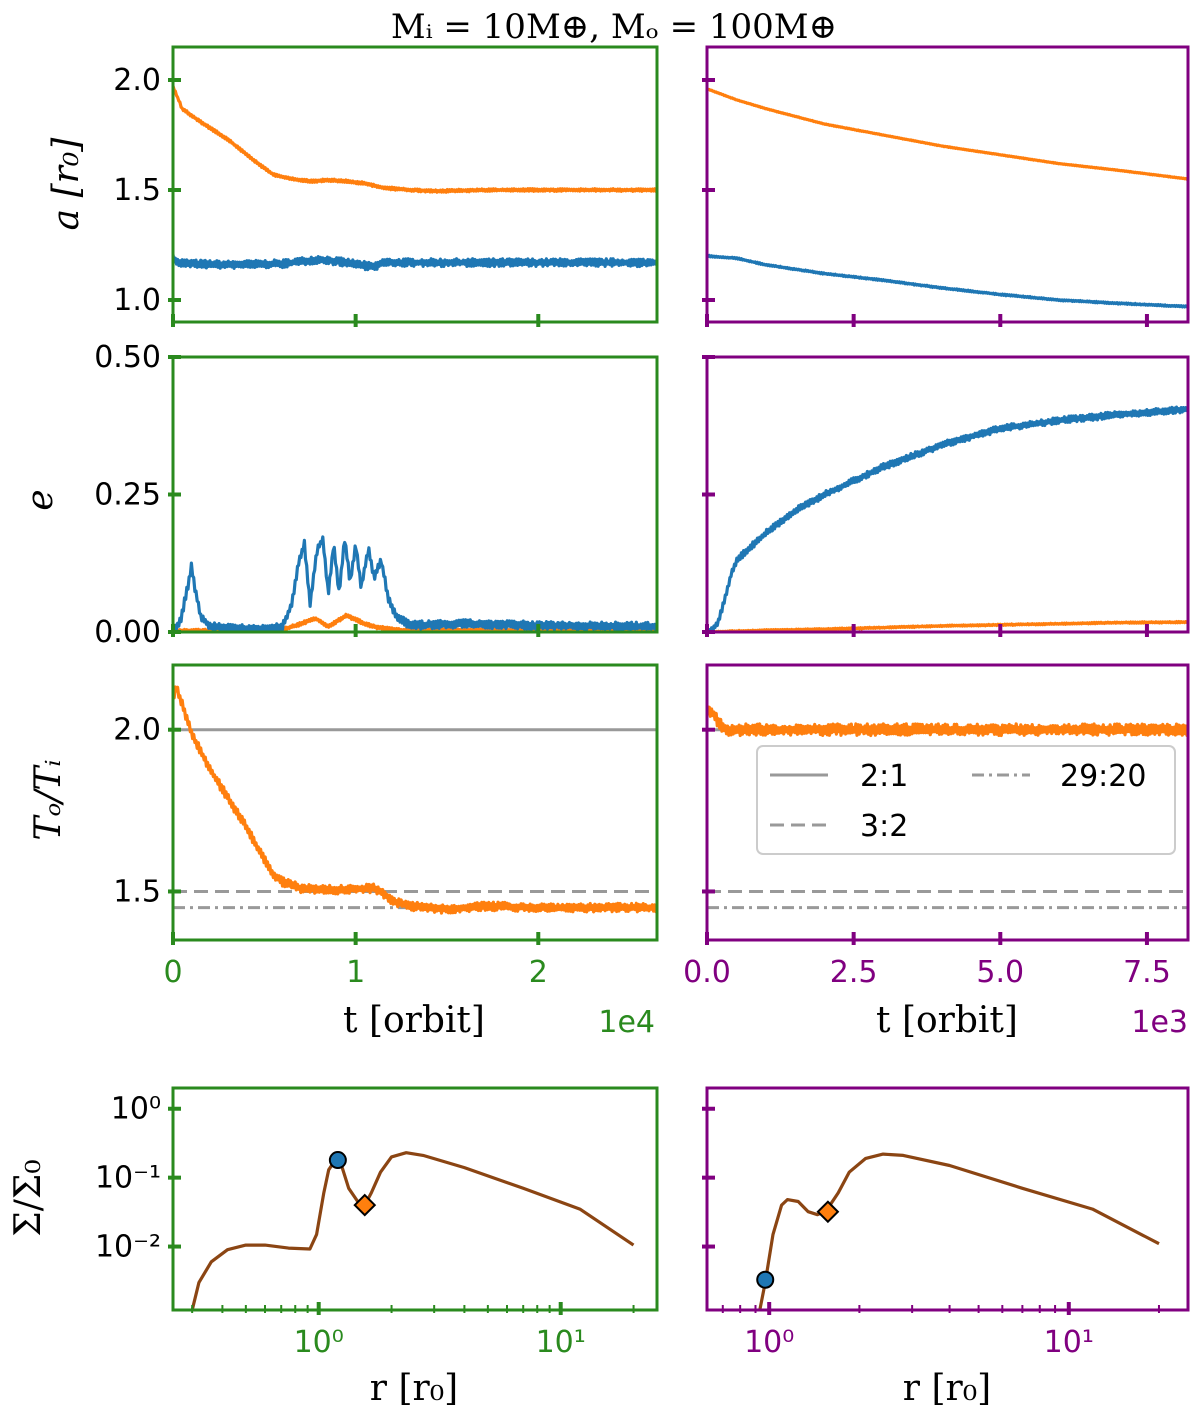 This screenshot has height=1416, width=1200. What do you see at coordinates (66, 184) in the screenshot?
I see `a-ylabel: a [r₀]` at bounding box center [66, 184].